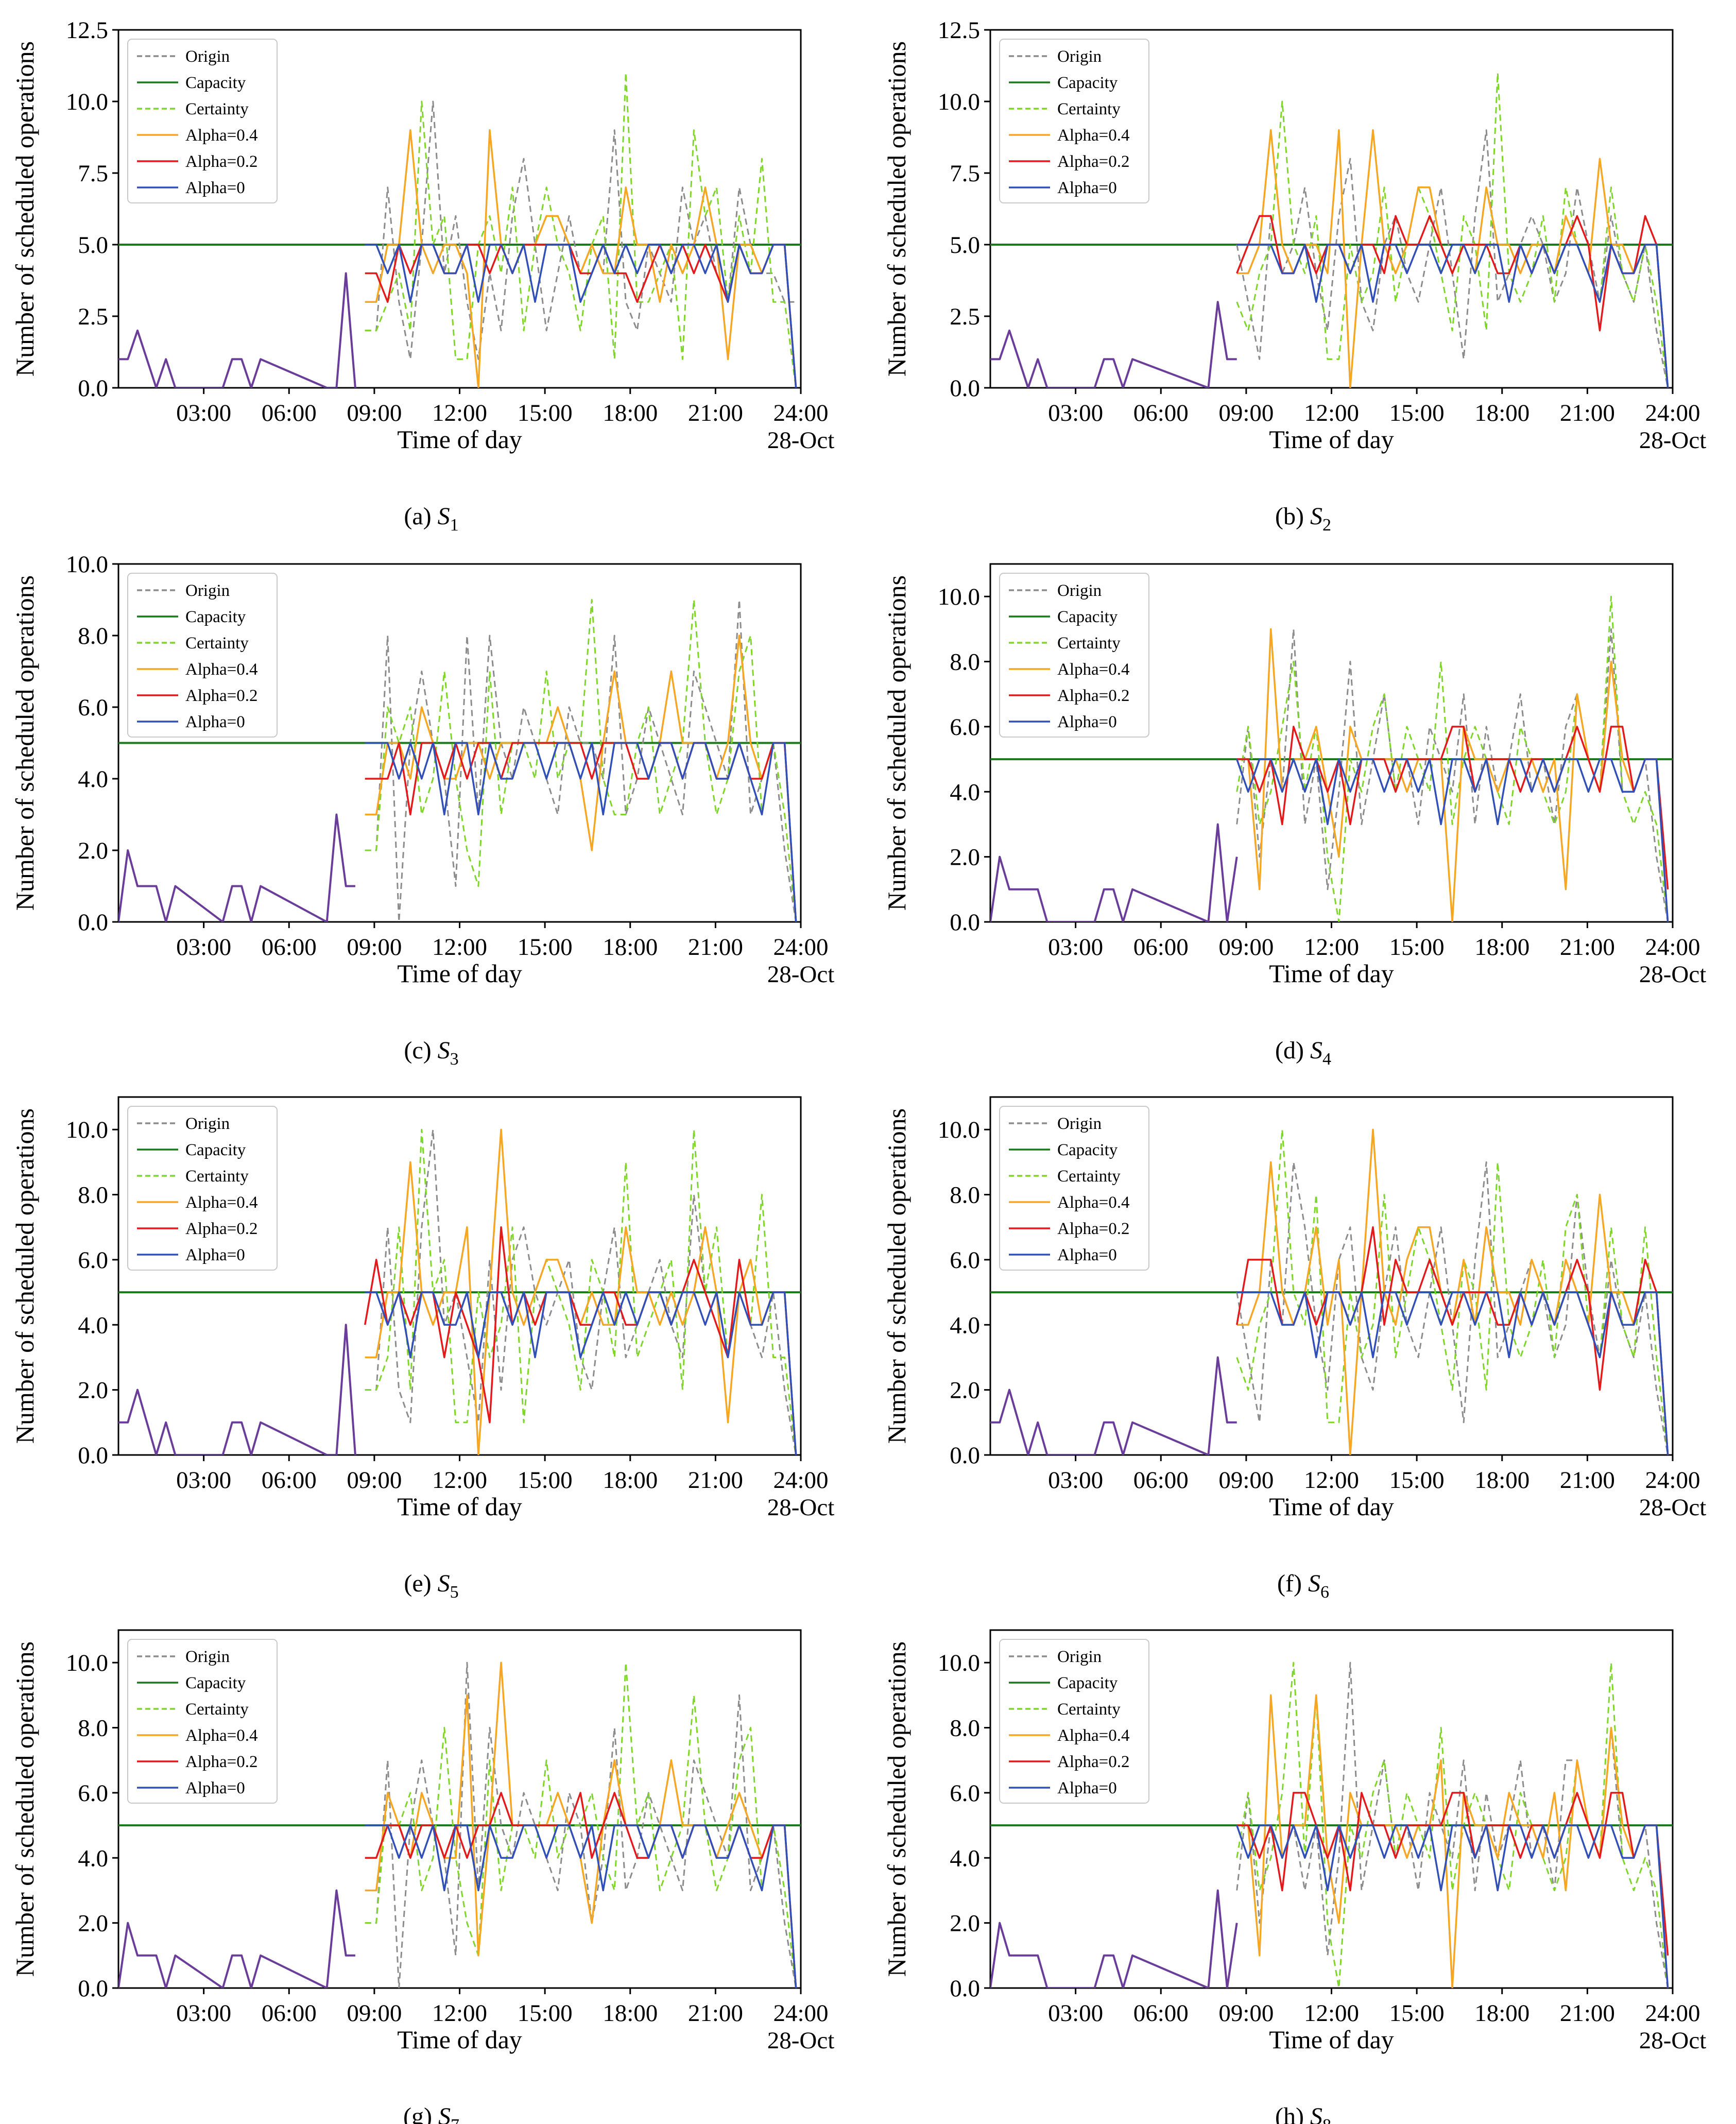 This screenshot has height=2124, width=1736. What do you see at coordinates (93, 1729) in the screenshot?
I see `y-tick-label: 8.0` at bounding box center [93, 1729].